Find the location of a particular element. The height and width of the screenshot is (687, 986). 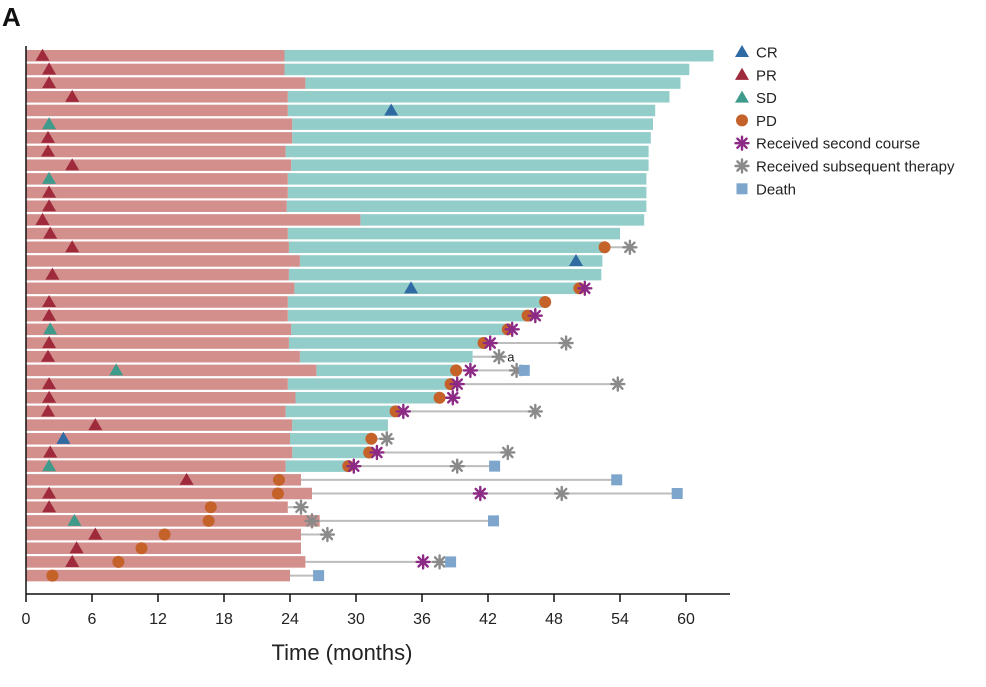

legend-marker-death is located at coordinates (742, 189).